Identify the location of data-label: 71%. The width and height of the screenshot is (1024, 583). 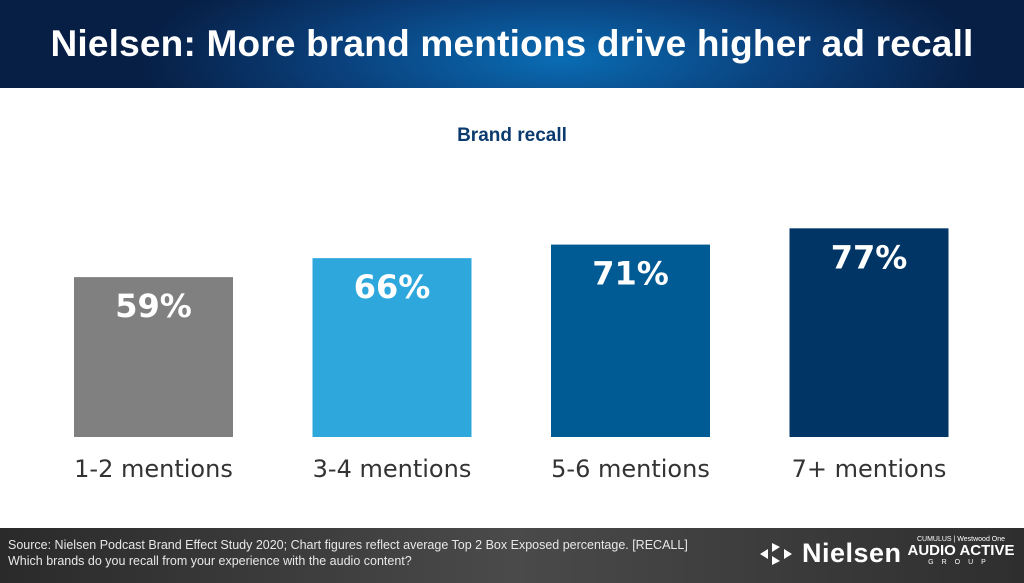
(630, 274).